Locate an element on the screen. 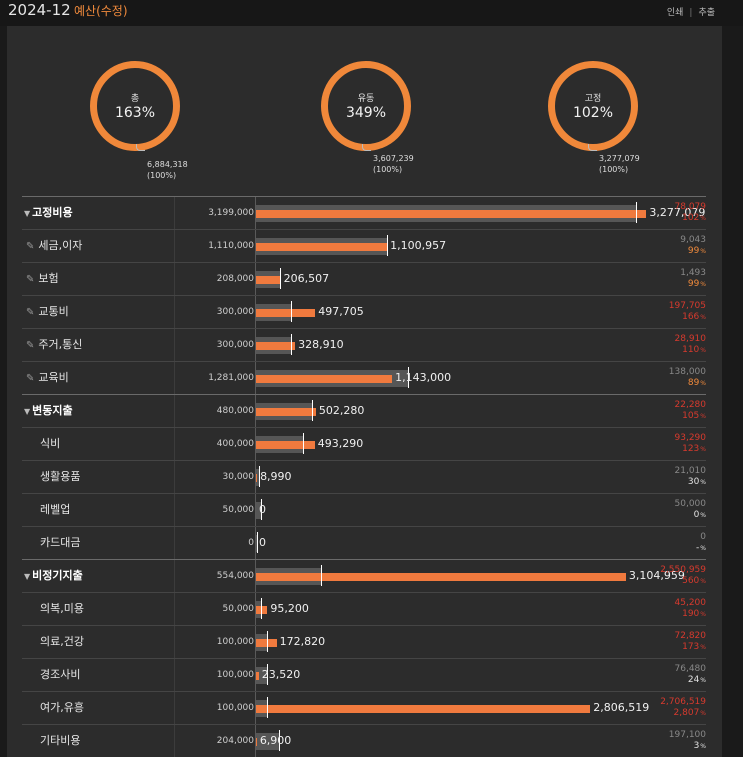 The width and height of the screenshot is (743, 757). budget-amount: 400,000 is located at coordinates (214, 444).